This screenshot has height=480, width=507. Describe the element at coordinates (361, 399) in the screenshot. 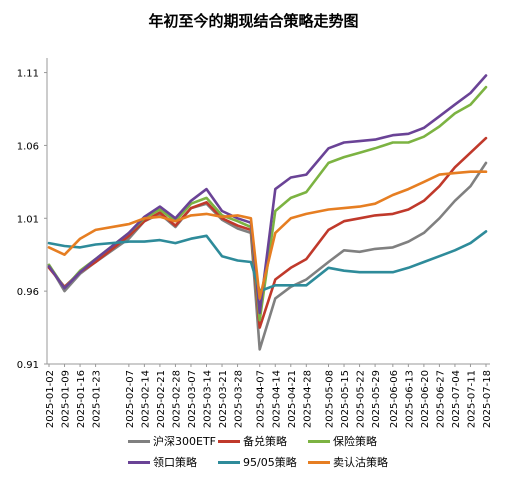

I see `x-tick-label: 2025-05-22` at that location.